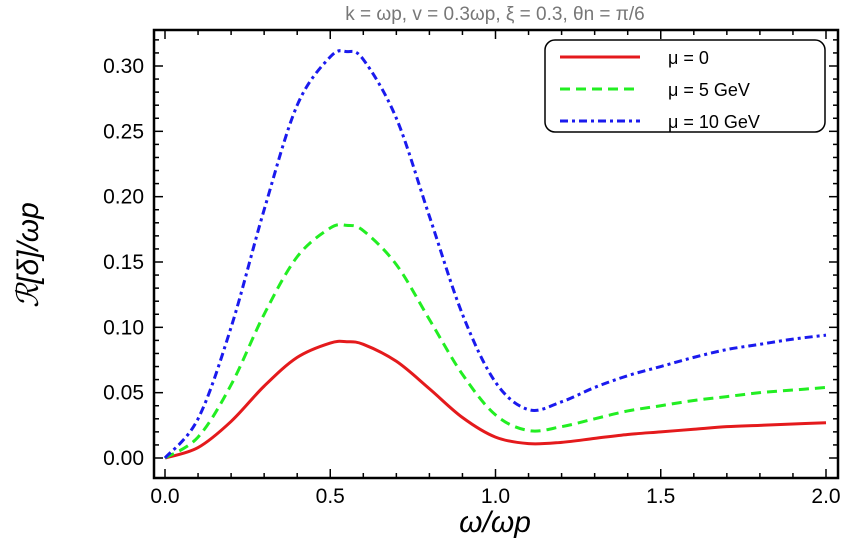  What do you see at coordinates (164, 496) in the screenshot?
I see `x-tick-label: 0.0` at bounding box center [164, 496].